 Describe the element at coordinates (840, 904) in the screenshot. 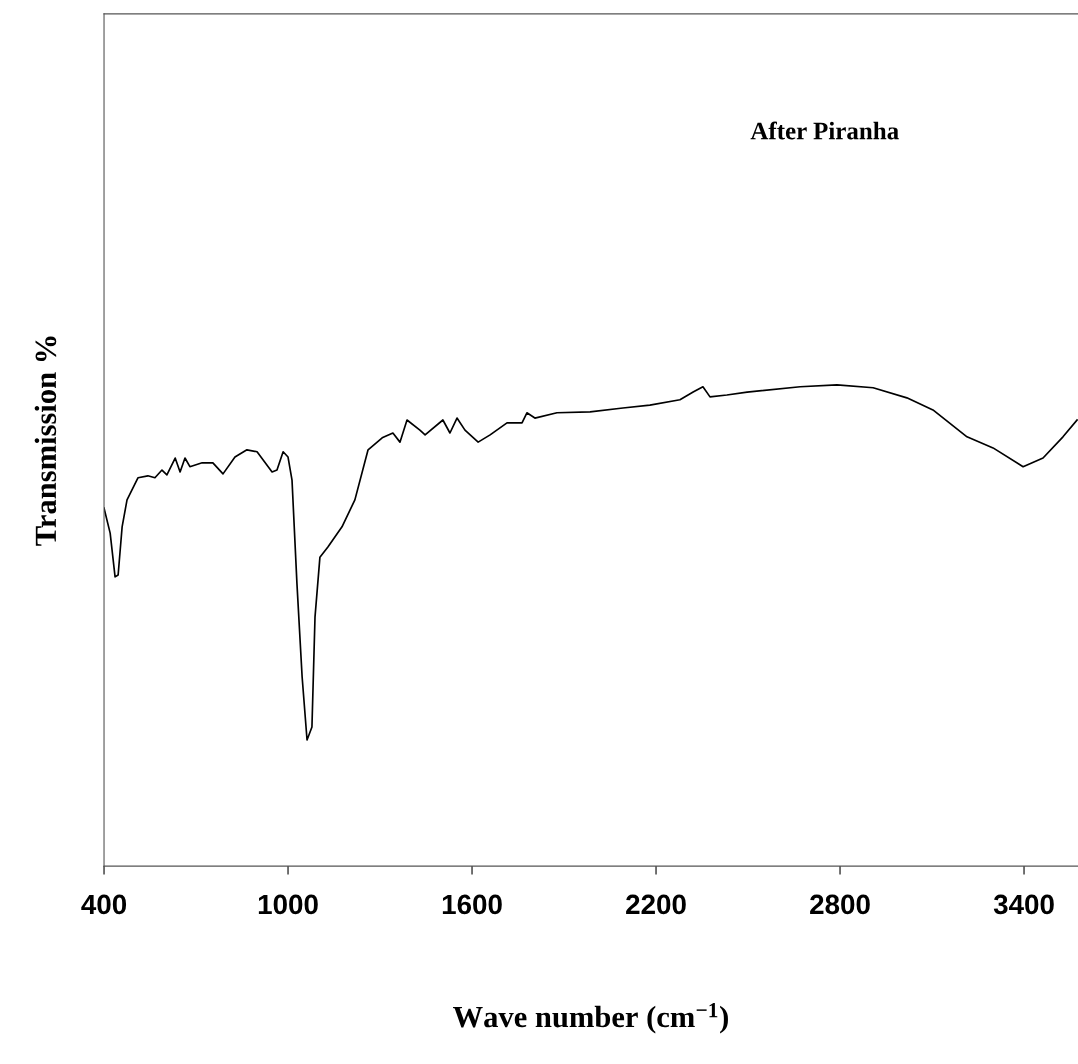

I see `x-tick-label: 2800` at that location.